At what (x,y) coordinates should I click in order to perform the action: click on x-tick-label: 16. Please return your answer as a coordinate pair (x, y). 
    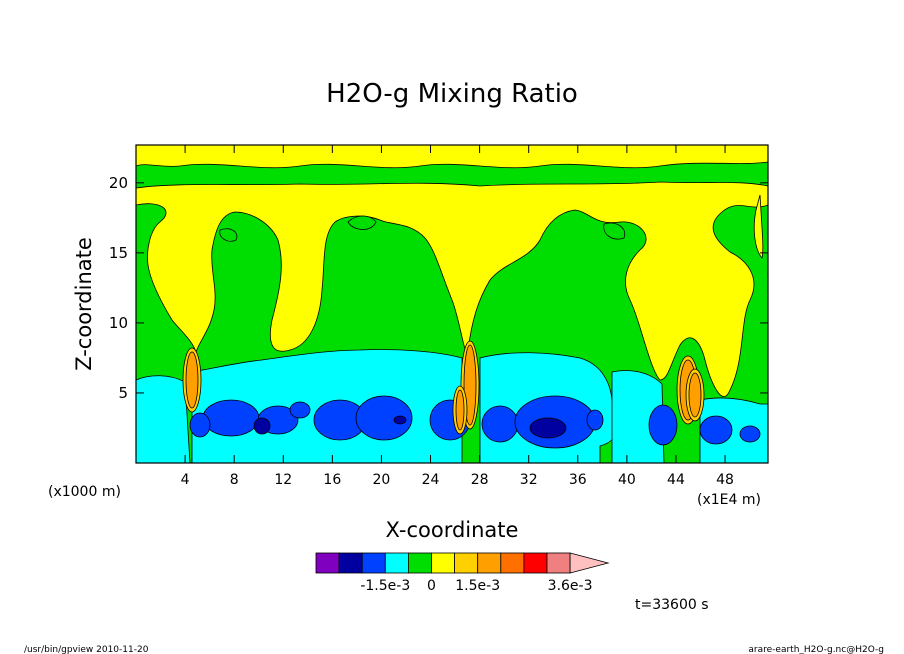
    Looking at the image, I should click on (332, 480).